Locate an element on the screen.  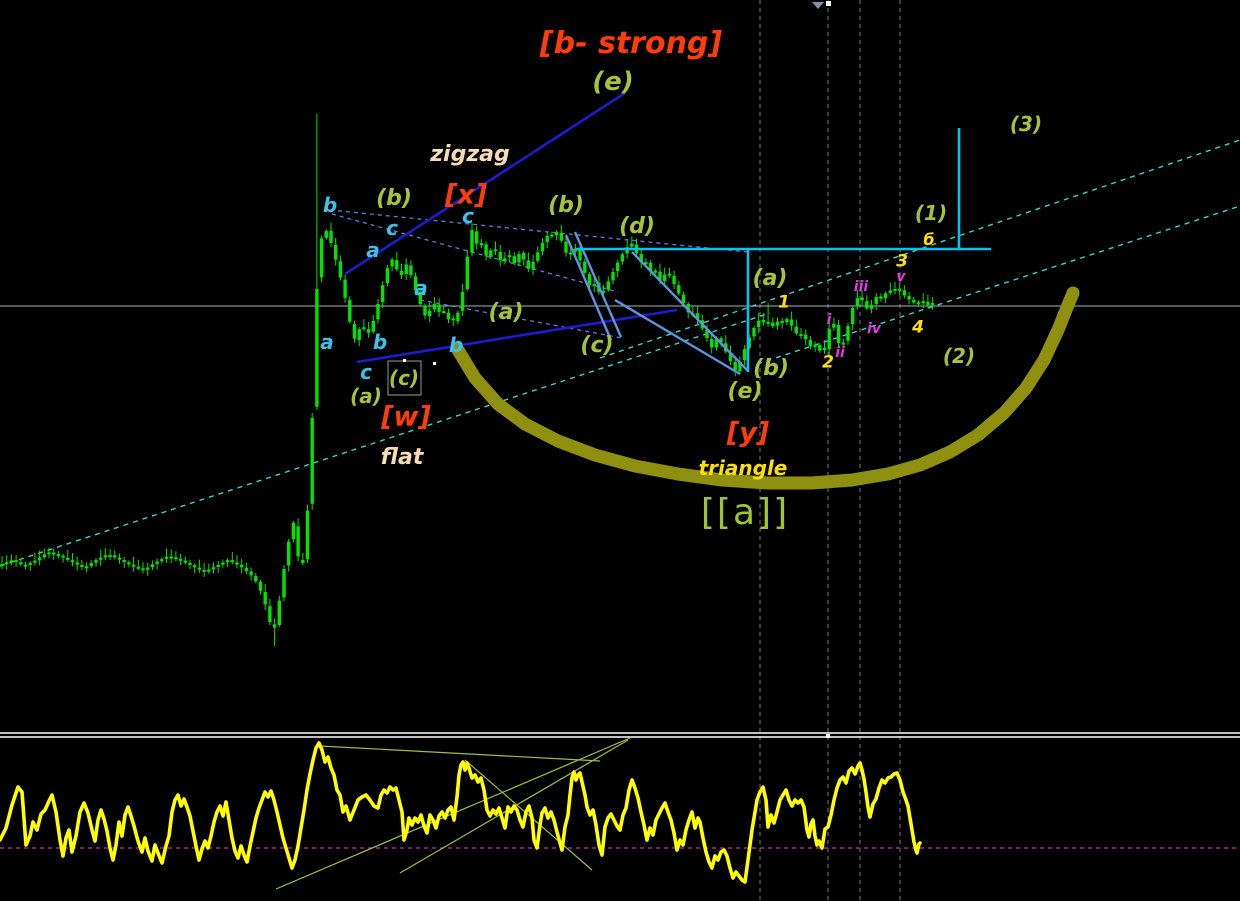
navy-trendline is located at coordinates (485, 183).